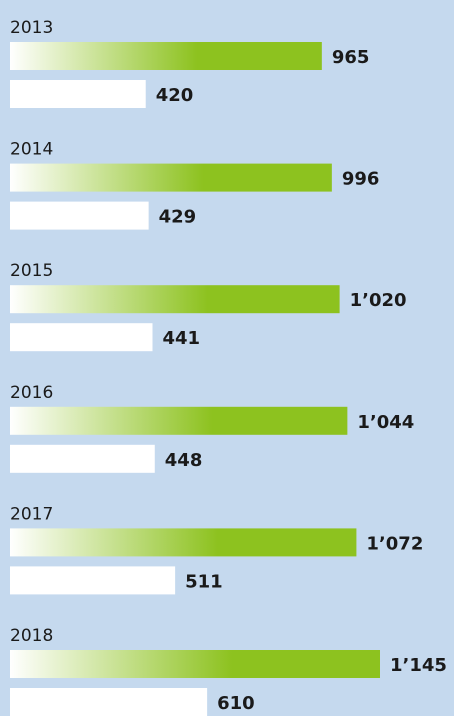  What do you see at coordinates (31, 28) in the screenshot?
I see `year-label: 2013` at bounding box center [31, 28].